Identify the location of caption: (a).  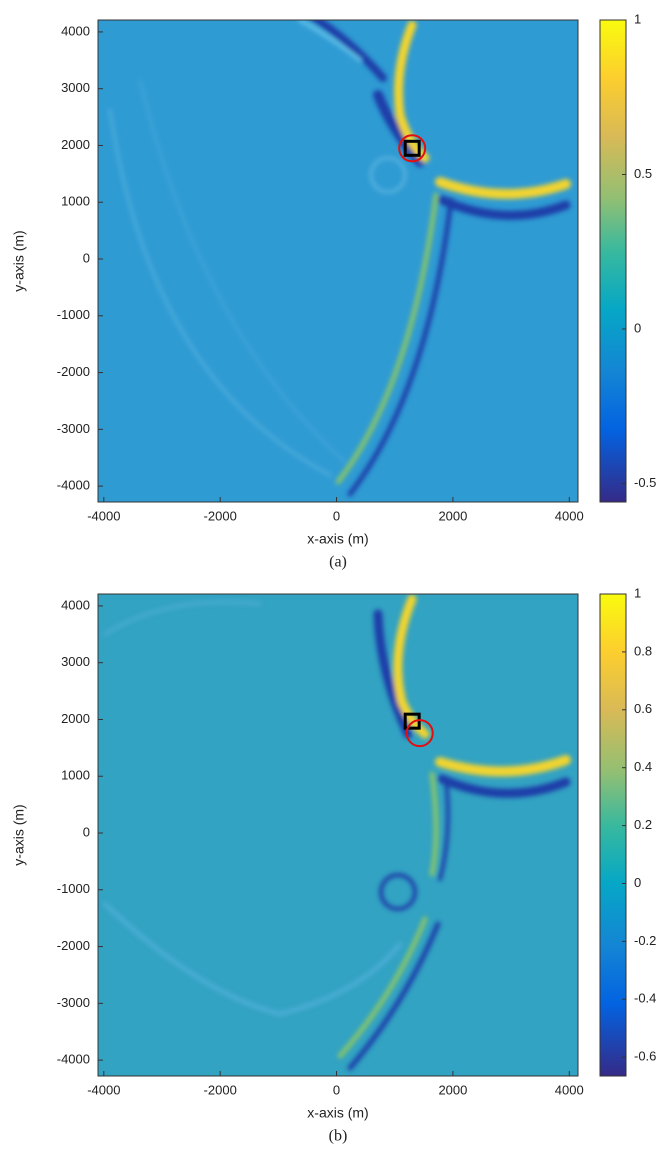
(338, 562).